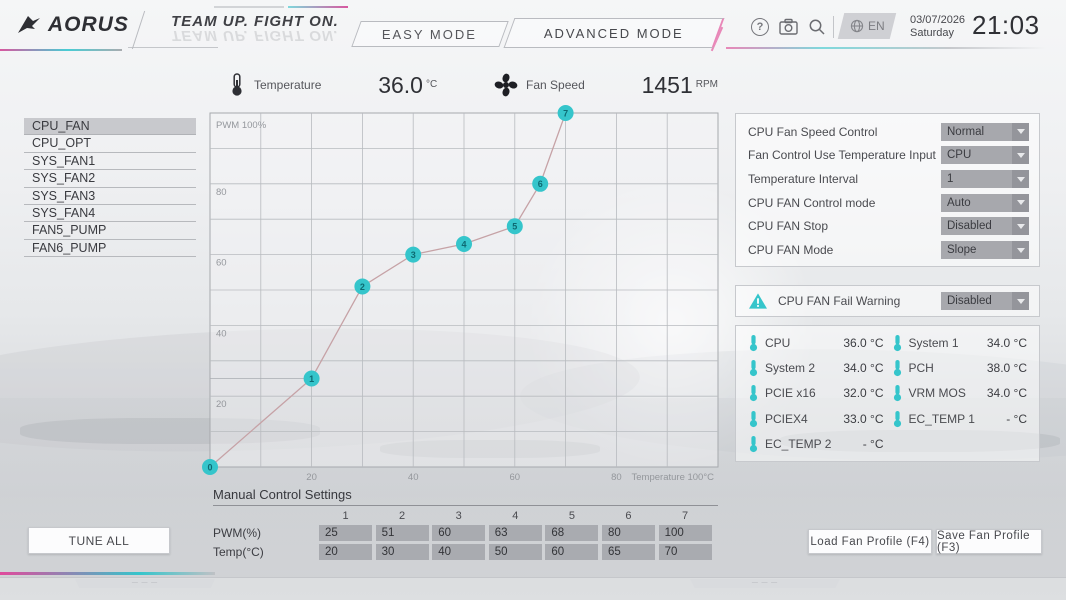 This screenshot has height=600, width=1066. What do you see at coordinates (238, 552) in the screenshot?
I see `manual-row-label: Temp(°C)` at bounding box center [238, 552].